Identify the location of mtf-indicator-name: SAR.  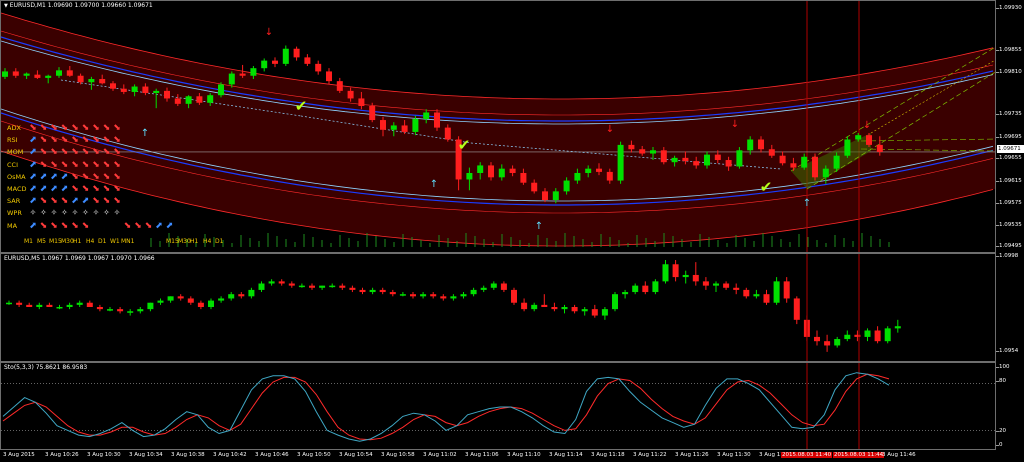
(14, 201).